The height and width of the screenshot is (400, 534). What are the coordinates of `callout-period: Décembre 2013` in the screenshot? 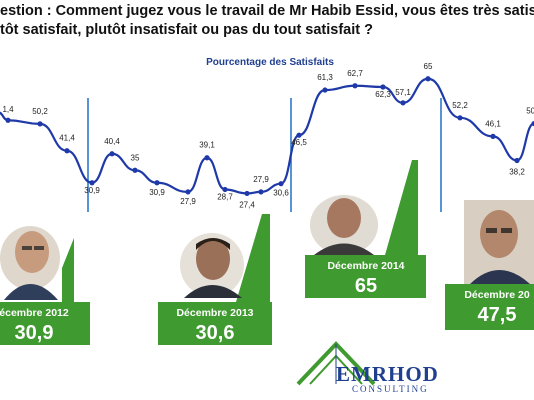 It's located at (214, 313).